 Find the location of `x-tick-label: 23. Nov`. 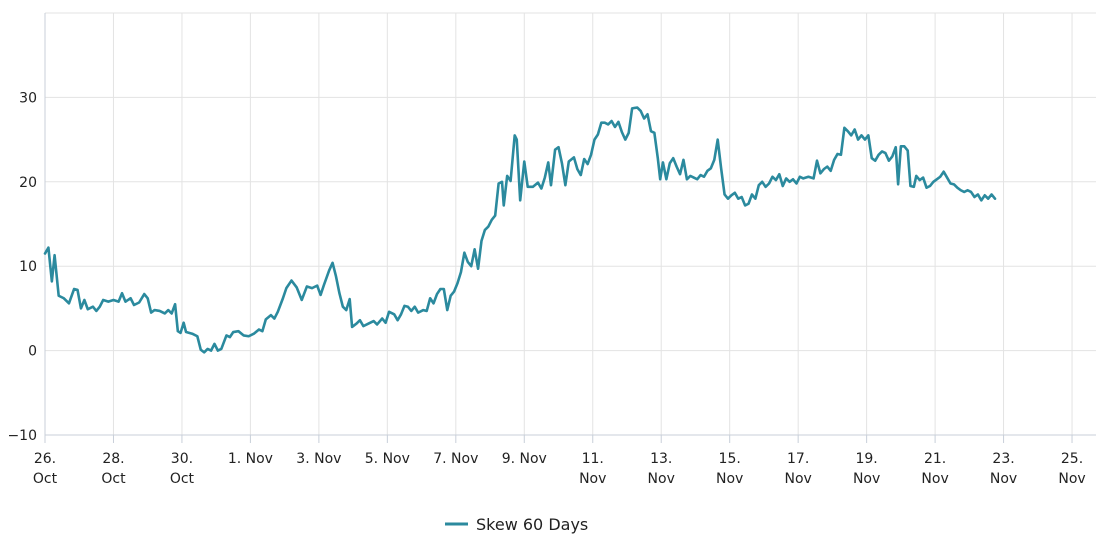

x-tick-label: 23. Nov is located at coordinates (1003, 469).